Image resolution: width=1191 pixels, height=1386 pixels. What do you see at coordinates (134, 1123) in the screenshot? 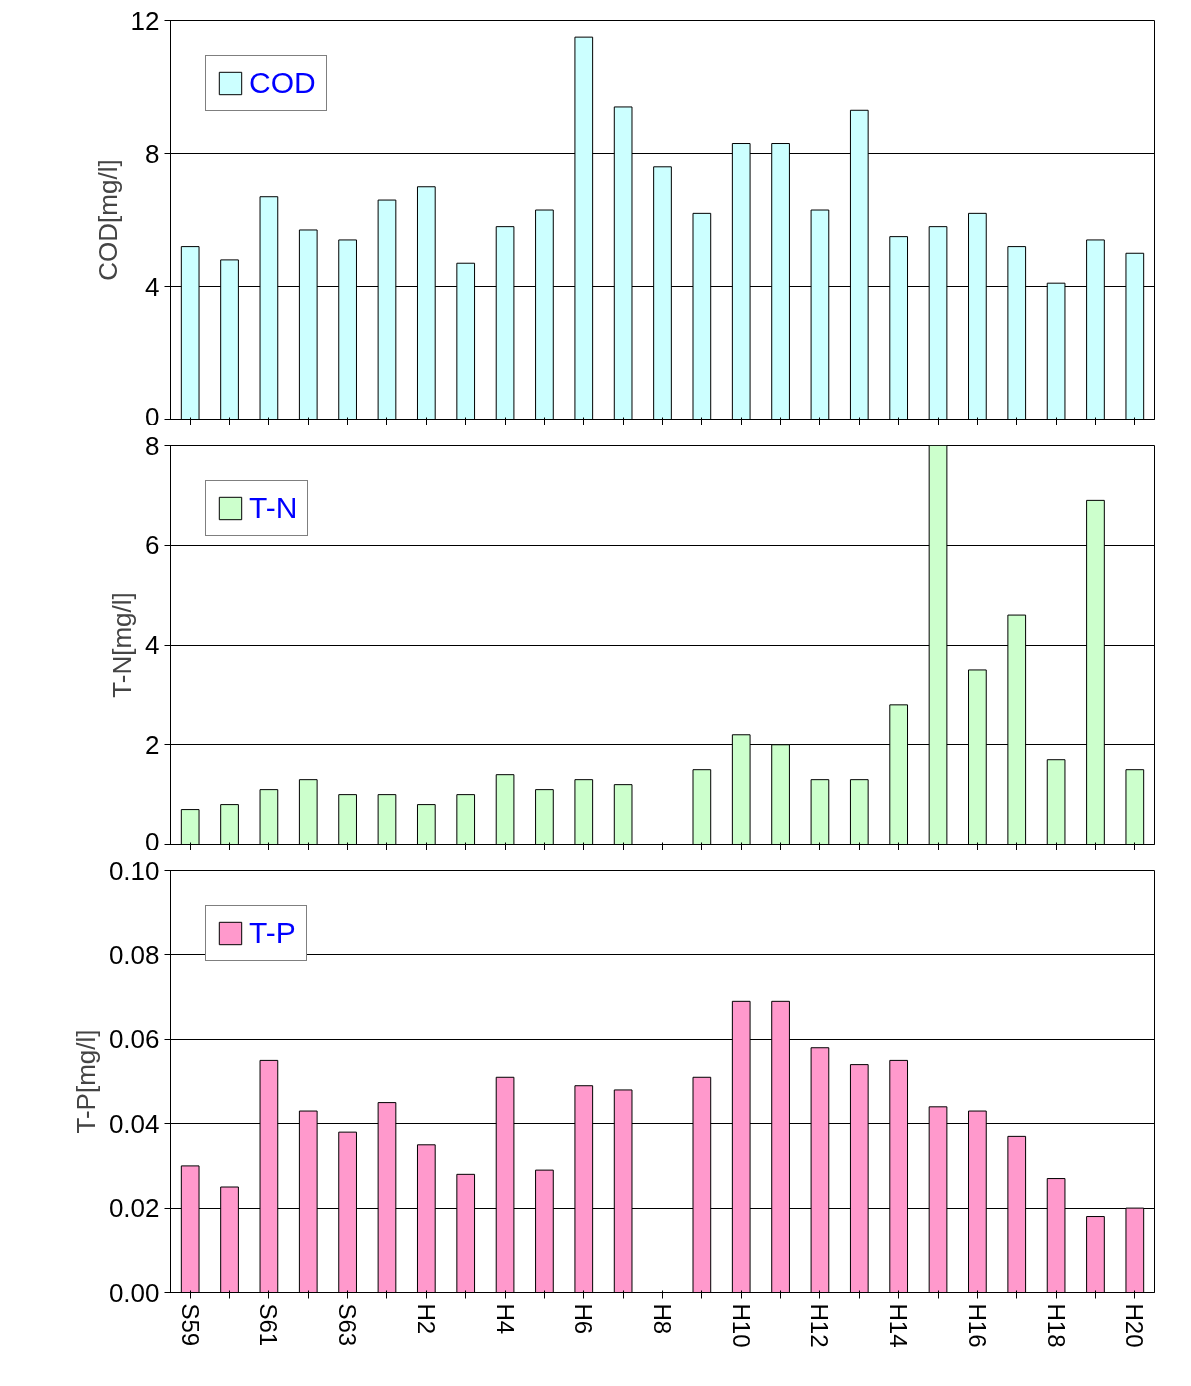
I see `y-tick-label: 0.04` at bounding box center [134, 1123].